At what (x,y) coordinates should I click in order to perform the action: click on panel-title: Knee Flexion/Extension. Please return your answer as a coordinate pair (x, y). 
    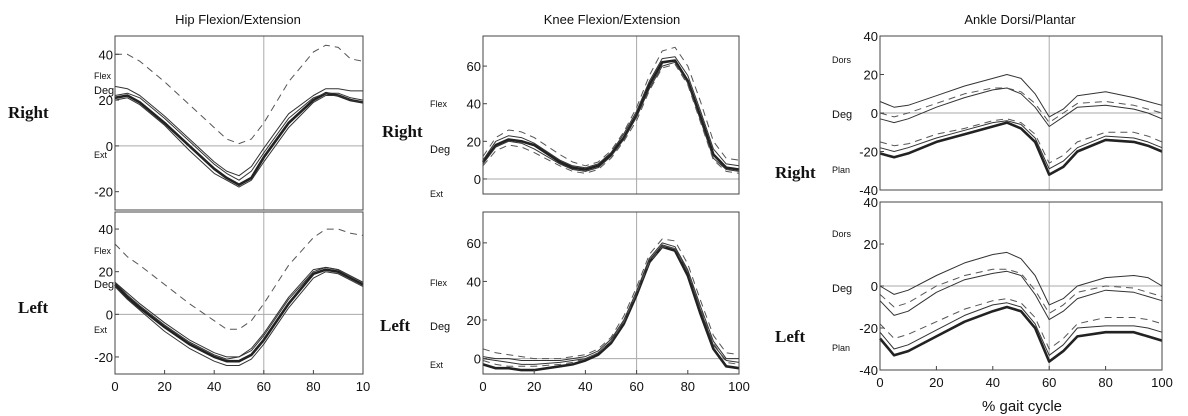
    Looking at the image, I should click on (612, 19).